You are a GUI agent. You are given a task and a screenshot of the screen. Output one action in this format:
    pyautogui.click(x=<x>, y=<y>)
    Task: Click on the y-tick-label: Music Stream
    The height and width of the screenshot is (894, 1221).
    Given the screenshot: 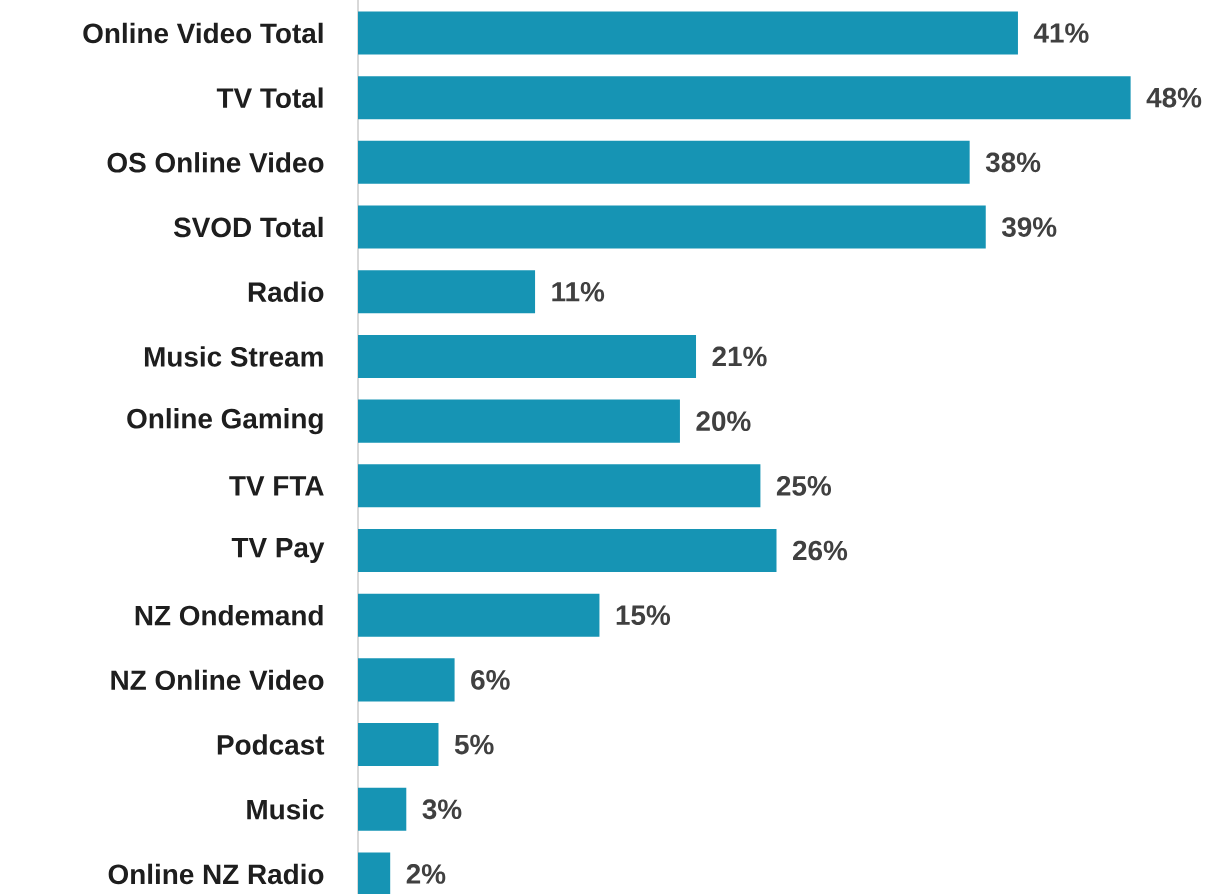 What is the action you would take?
    pyautogui.click(x=233, y=356)
    